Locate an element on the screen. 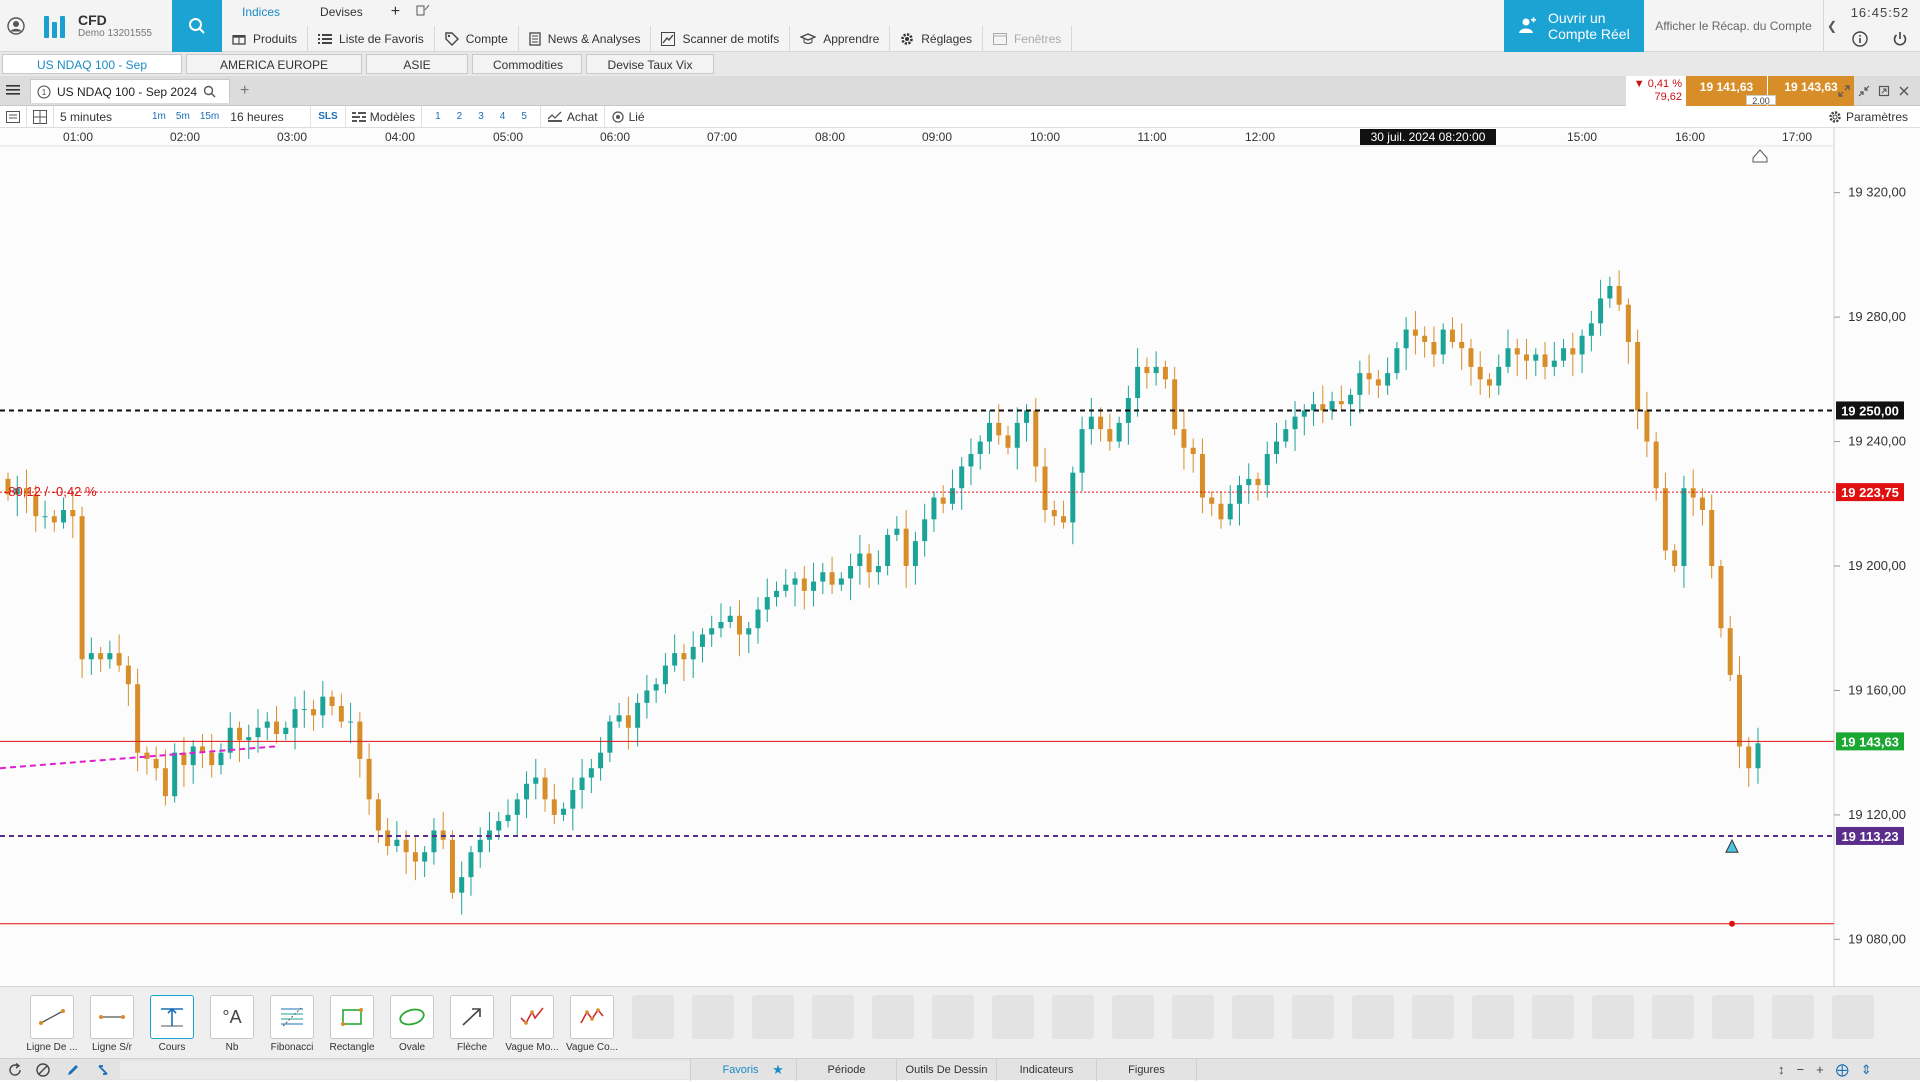  favorites-star-icon: ★ is located at coordinates (778, 1069).